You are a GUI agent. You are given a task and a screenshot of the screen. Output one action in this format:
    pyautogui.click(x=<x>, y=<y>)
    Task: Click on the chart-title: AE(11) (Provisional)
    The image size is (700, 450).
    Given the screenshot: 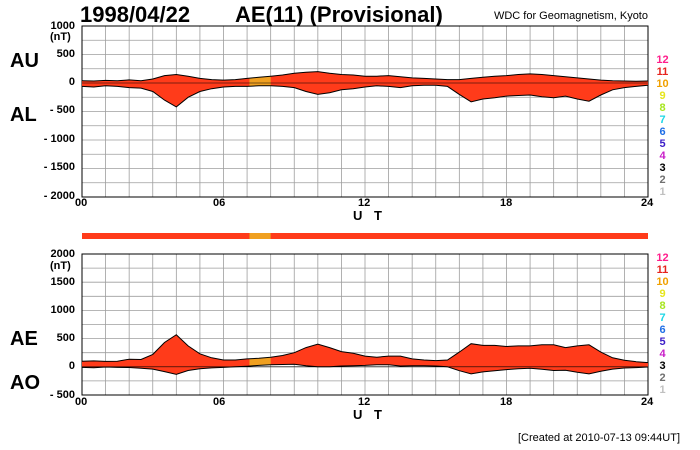 What is the action you would take?
    pyautogui.click(x=339, y=14)
    